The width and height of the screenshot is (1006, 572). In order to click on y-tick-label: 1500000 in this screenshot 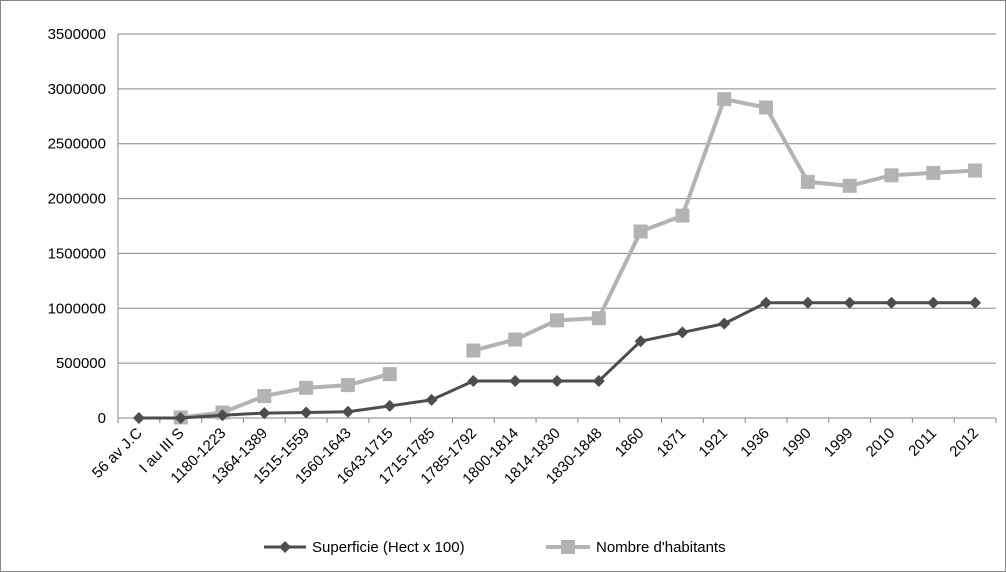, I will do `click(77, 253)`.